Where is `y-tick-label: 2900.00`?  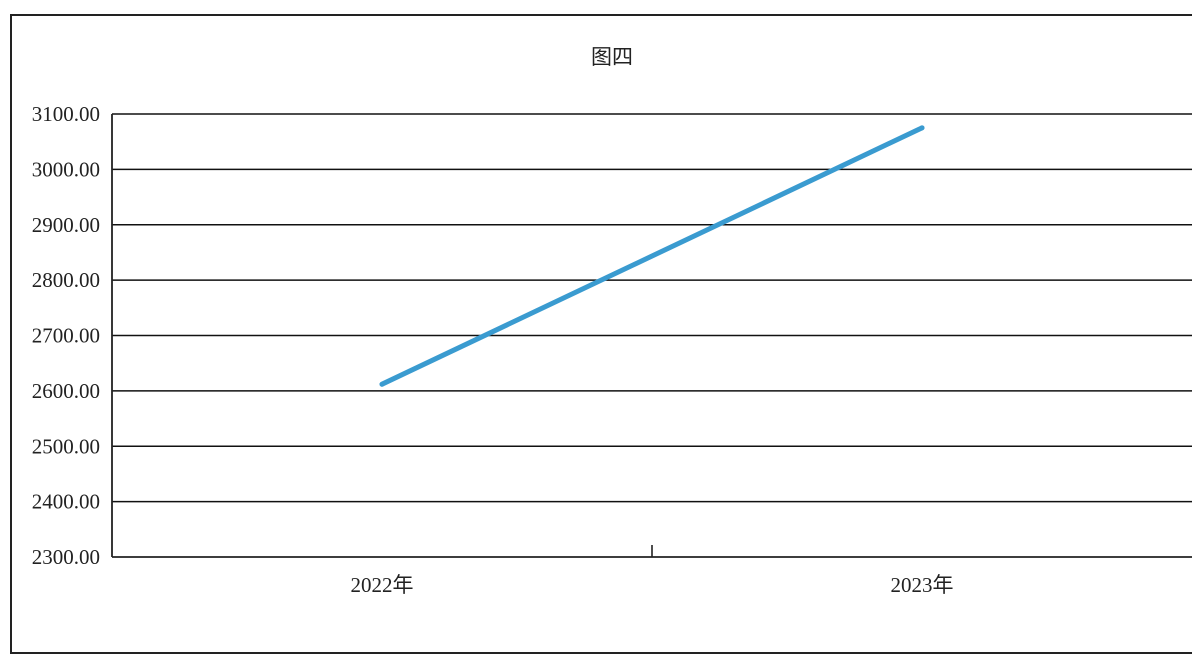
y-tick-label: 2900.00 is located at coordinates (66, 225).